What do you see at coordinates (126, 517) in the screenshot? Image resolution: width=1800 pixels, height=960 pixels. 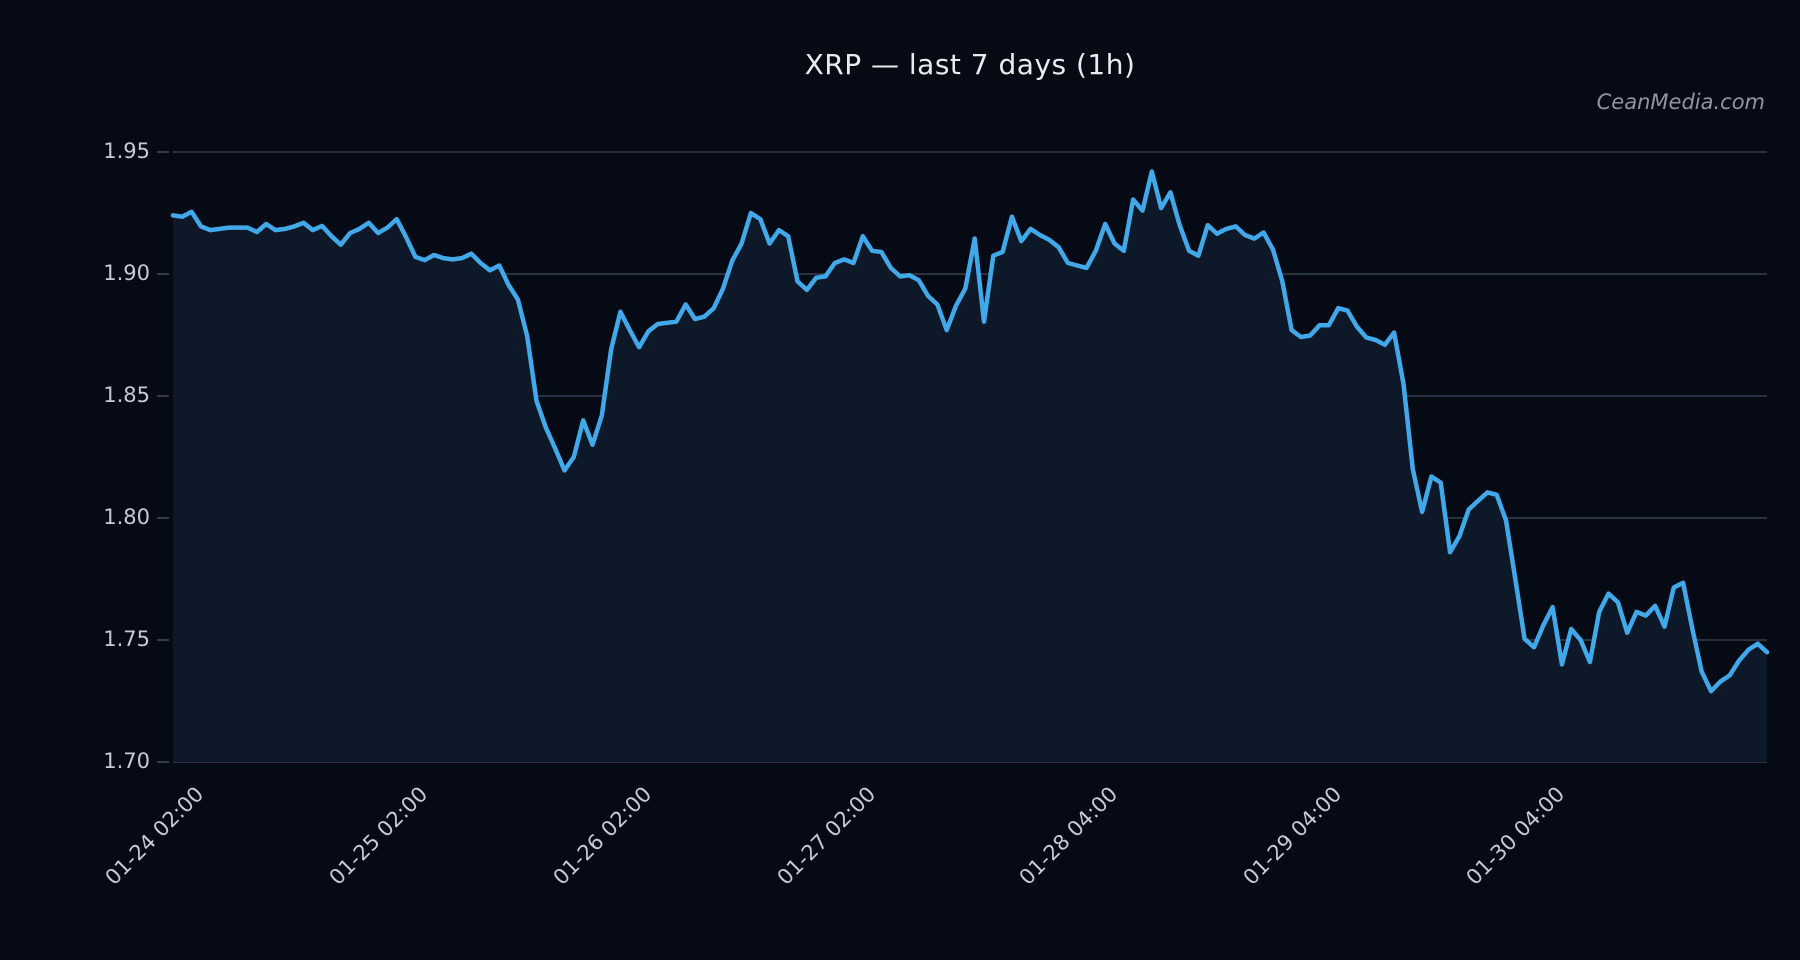 I see `y-tick-label: 1.80` at bounding box center [126, 517].